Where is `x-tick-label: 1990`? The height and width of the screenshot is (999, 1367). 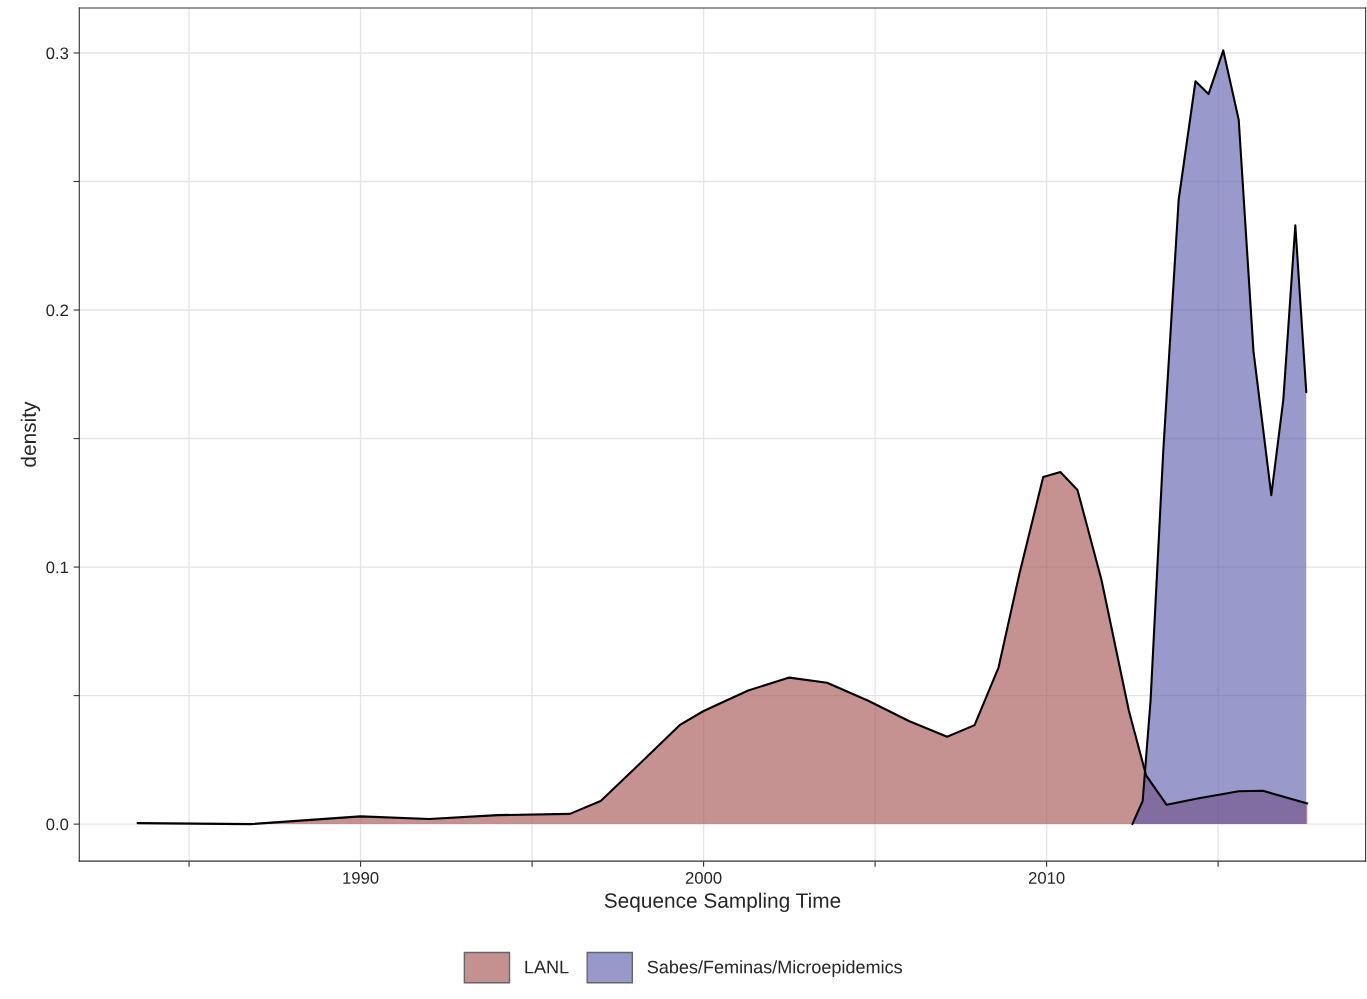
x-tick-label: 1990 is located at coordinates (361, 877).